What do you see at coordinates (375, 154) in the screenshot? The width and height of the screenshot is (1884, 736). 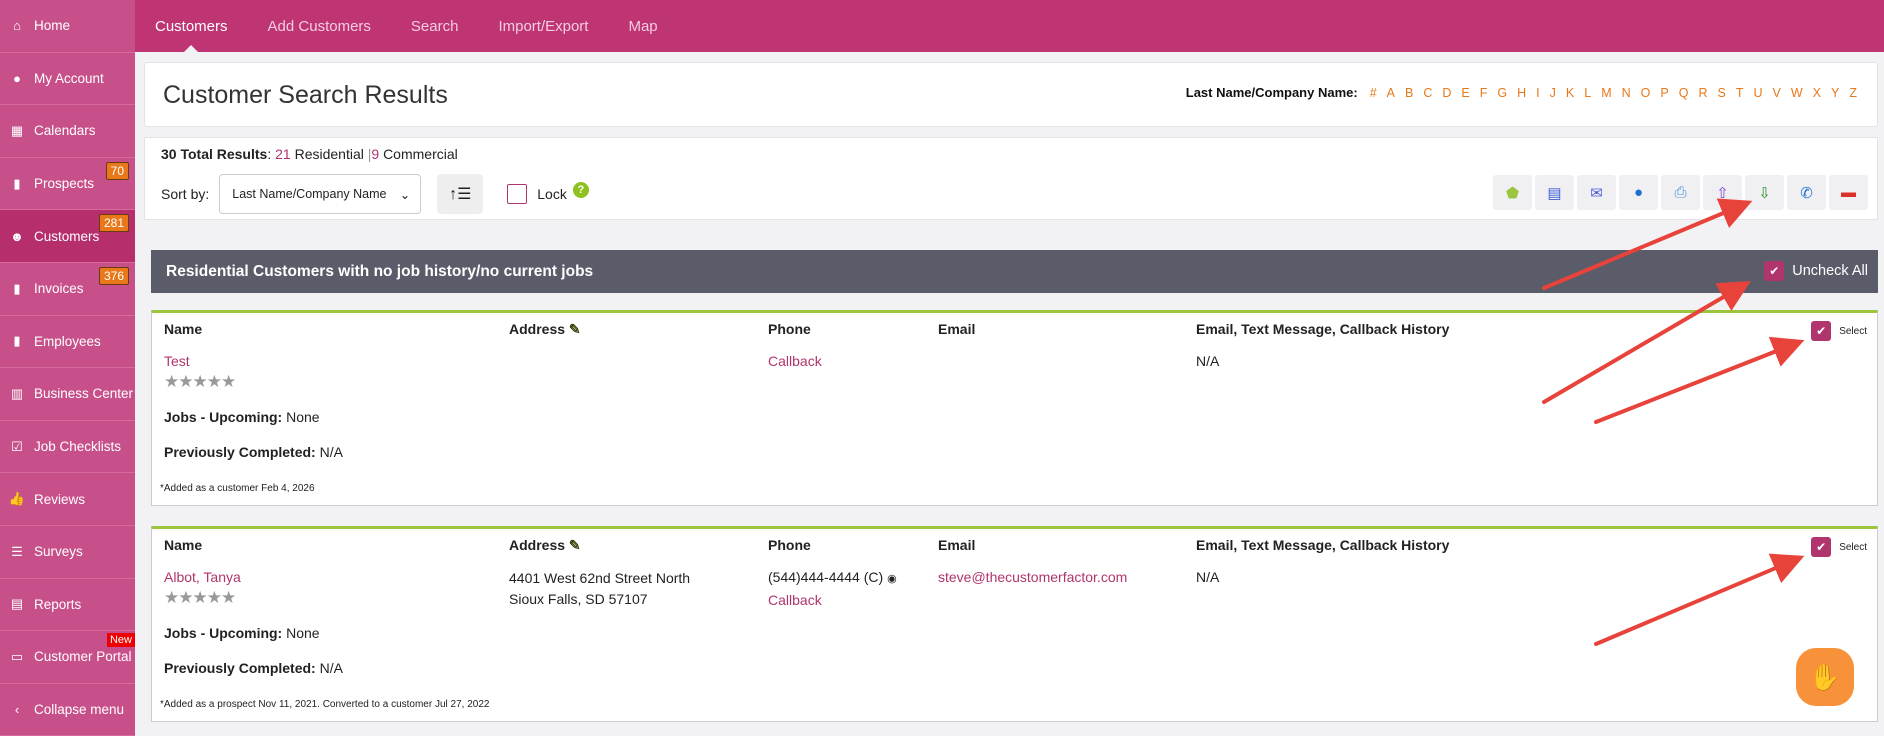 I see `commercial-count-link: 9` at bounding box center [375, 154].